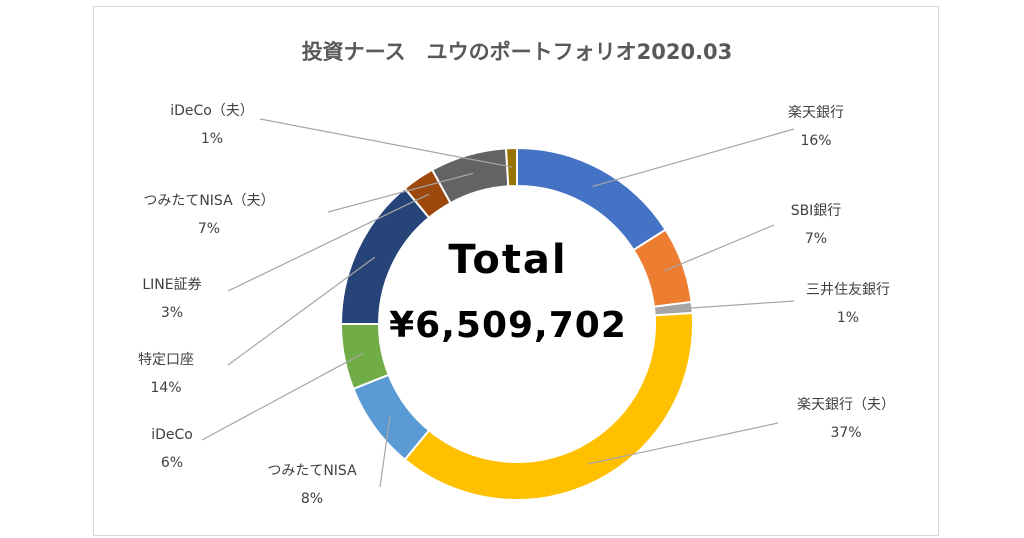 This screenshot has height=538, width=1024. What do you see at coordinates (312, 499) in the screenshot?
I see `slice-percent-label: 8%` at bounding box center [312, 499].